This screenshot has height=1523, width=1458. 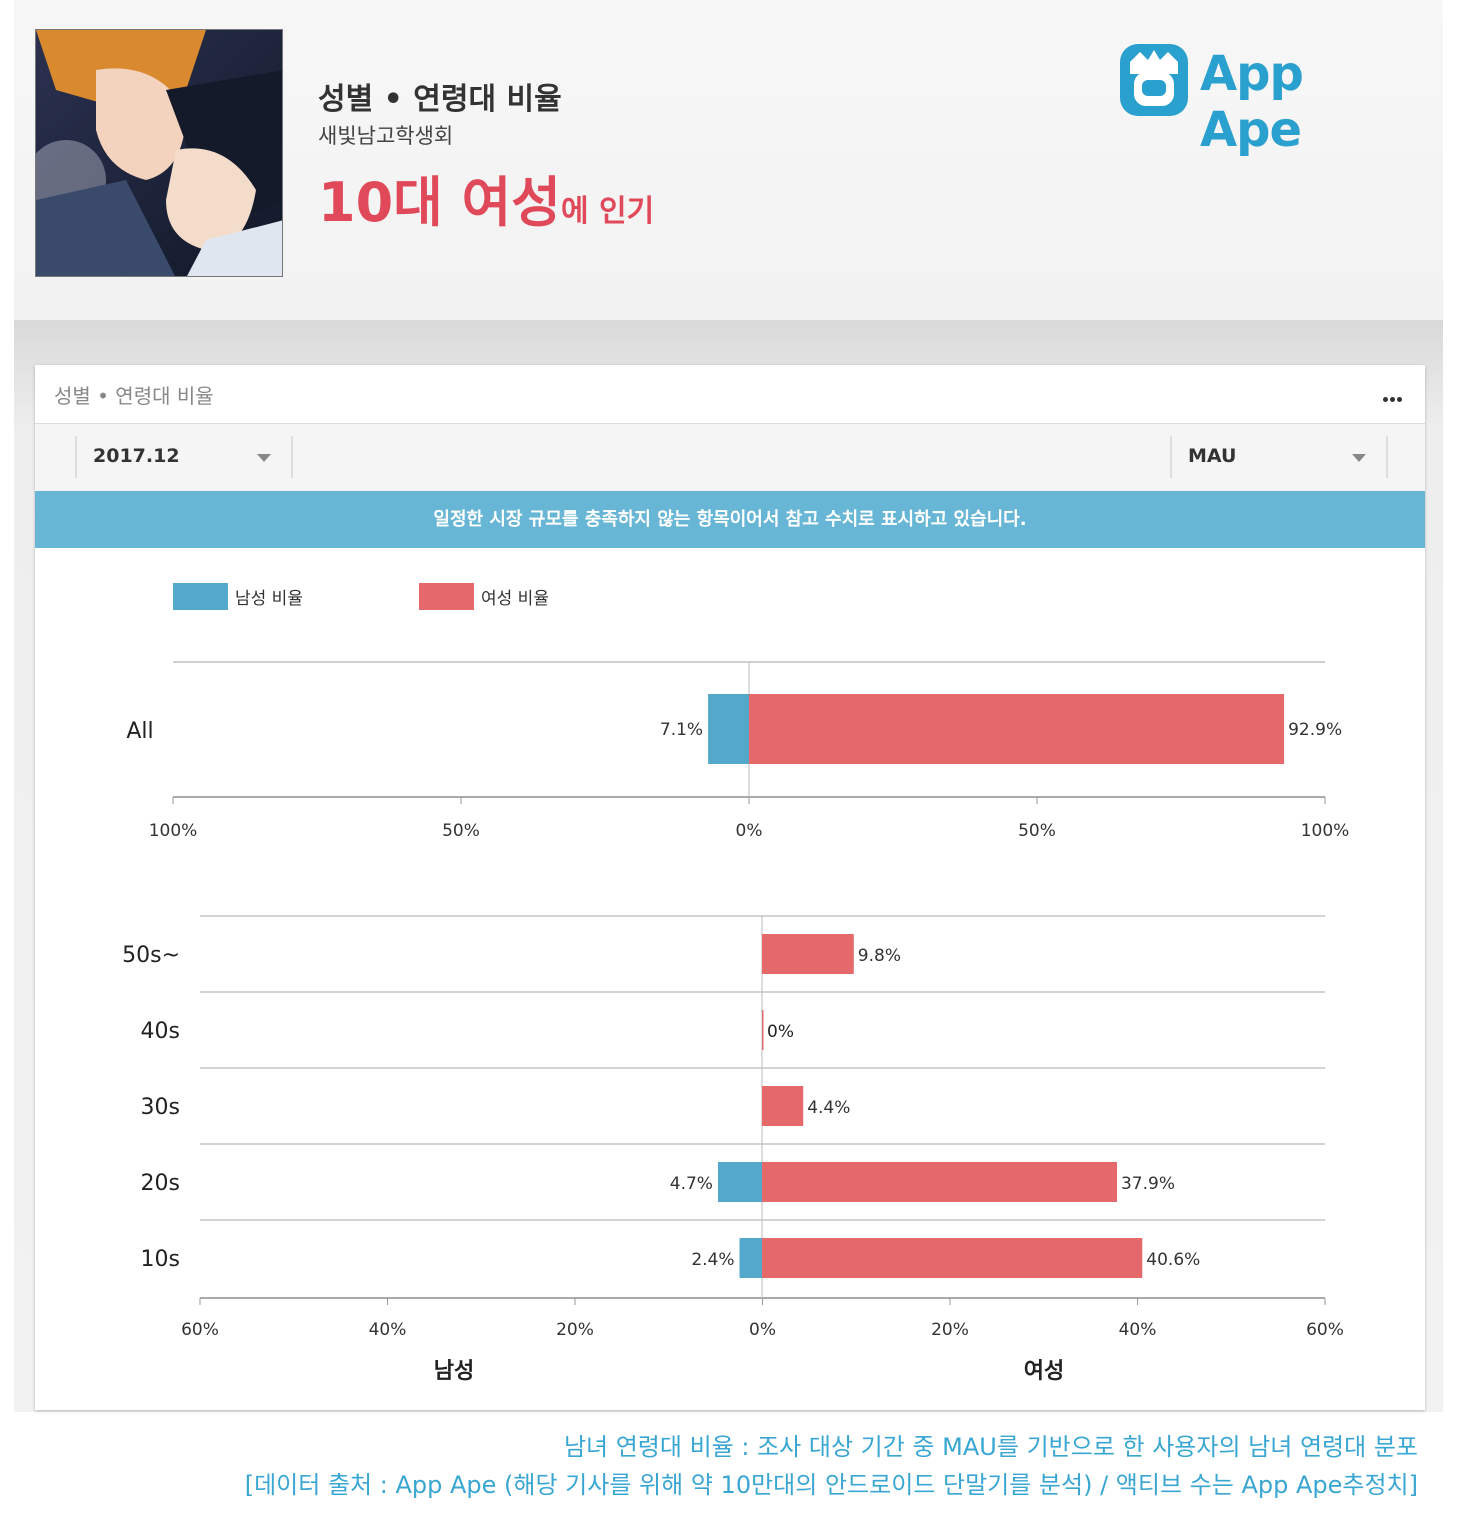 I want to click on app-name: 새빛남고학생회, so click(x=386, y=136).